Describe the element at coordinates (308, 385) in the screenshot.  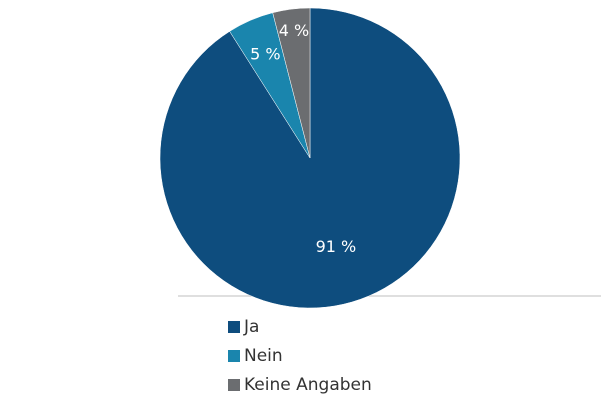
I see `legend-label: Keine Angaben` at that location.